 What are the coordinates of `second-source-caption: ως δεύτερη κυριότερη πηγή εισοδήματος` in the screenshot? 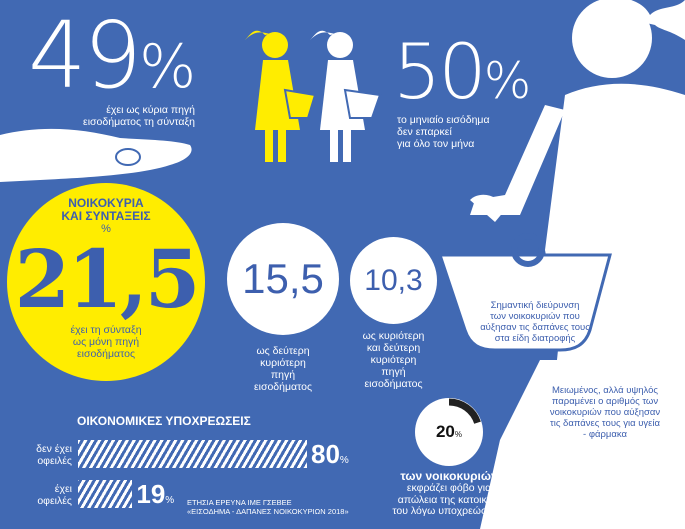 It's located at (283, 369).